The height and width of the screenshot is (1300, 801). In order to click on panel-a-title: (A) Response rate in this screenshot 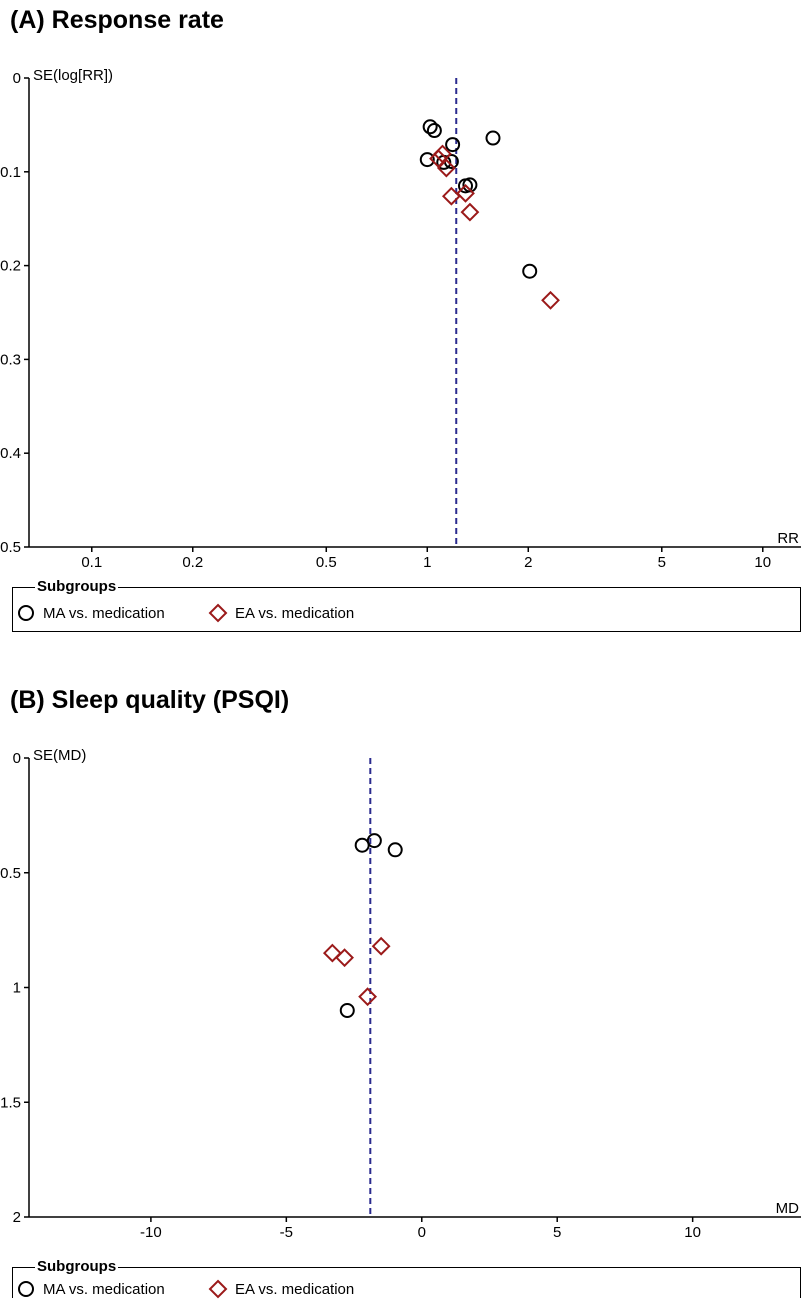, I will do `click(117, 20)`.